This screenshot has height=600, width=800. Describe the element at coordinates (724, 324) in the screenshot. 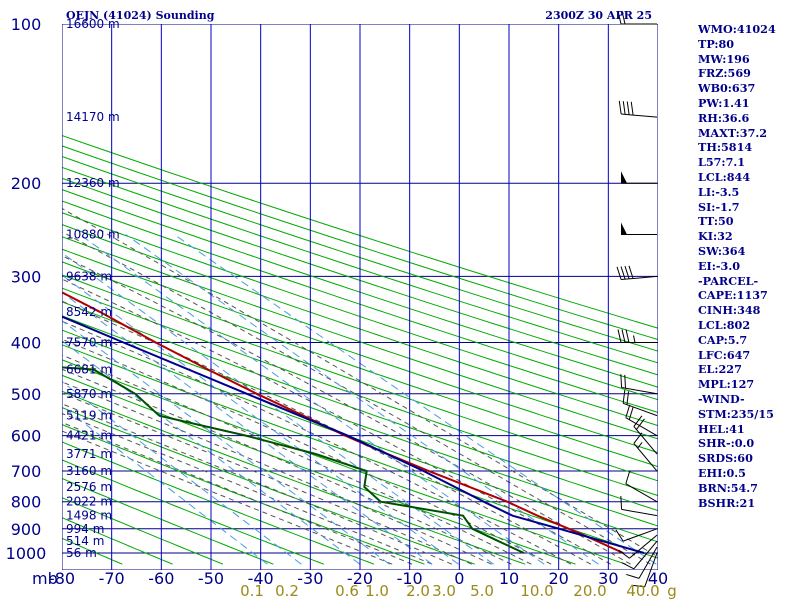

I see `index-item: LCL:802` at that location.